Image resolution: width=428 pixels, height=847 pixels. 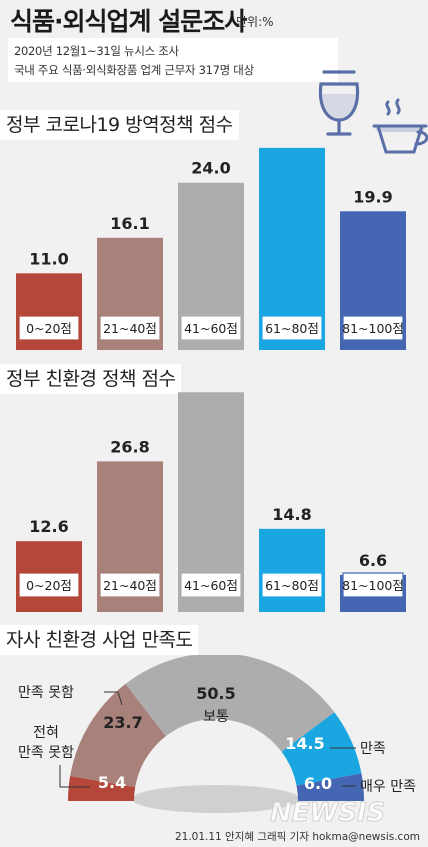 I want to click on newsis-watermark: NEWSIS, so click(x=328, y=813).